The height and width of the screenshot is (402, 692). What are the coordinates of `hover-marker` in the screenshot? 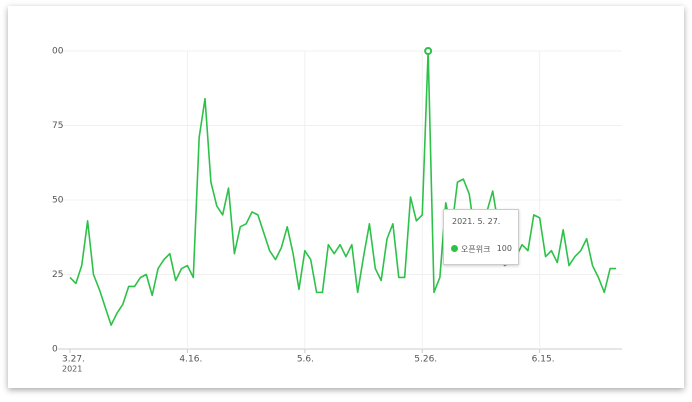 It's located at (428, 51).